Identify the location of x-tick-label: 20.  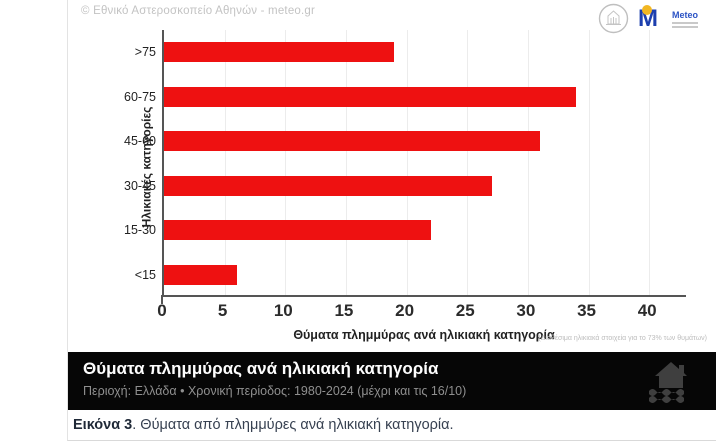
(405, 310).